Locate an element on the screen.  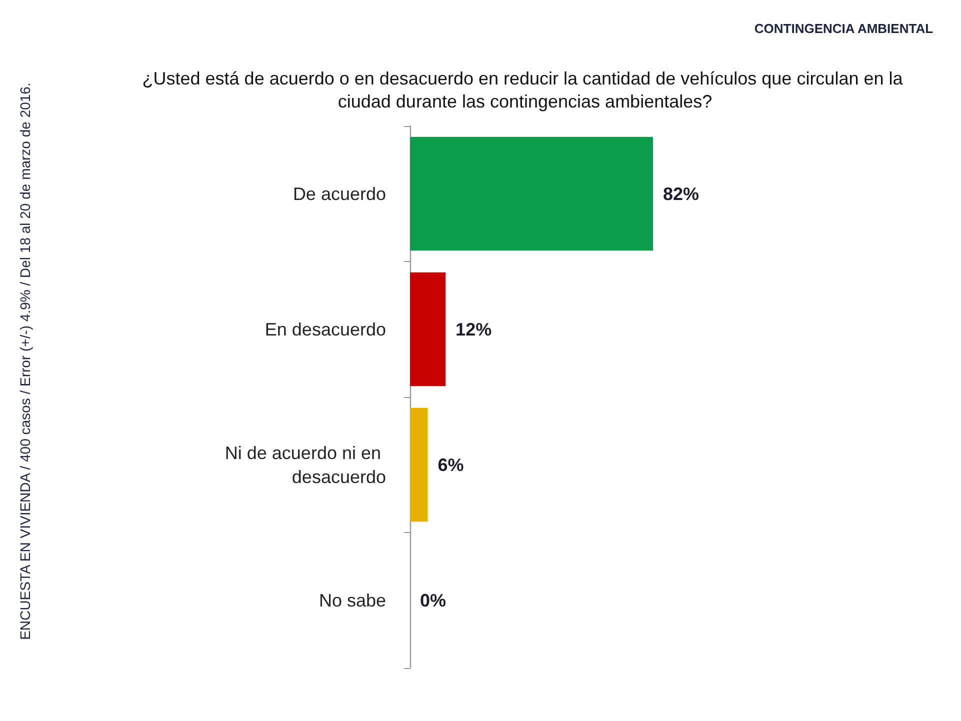
data-label: 0% is located at coordinates (433, 600).